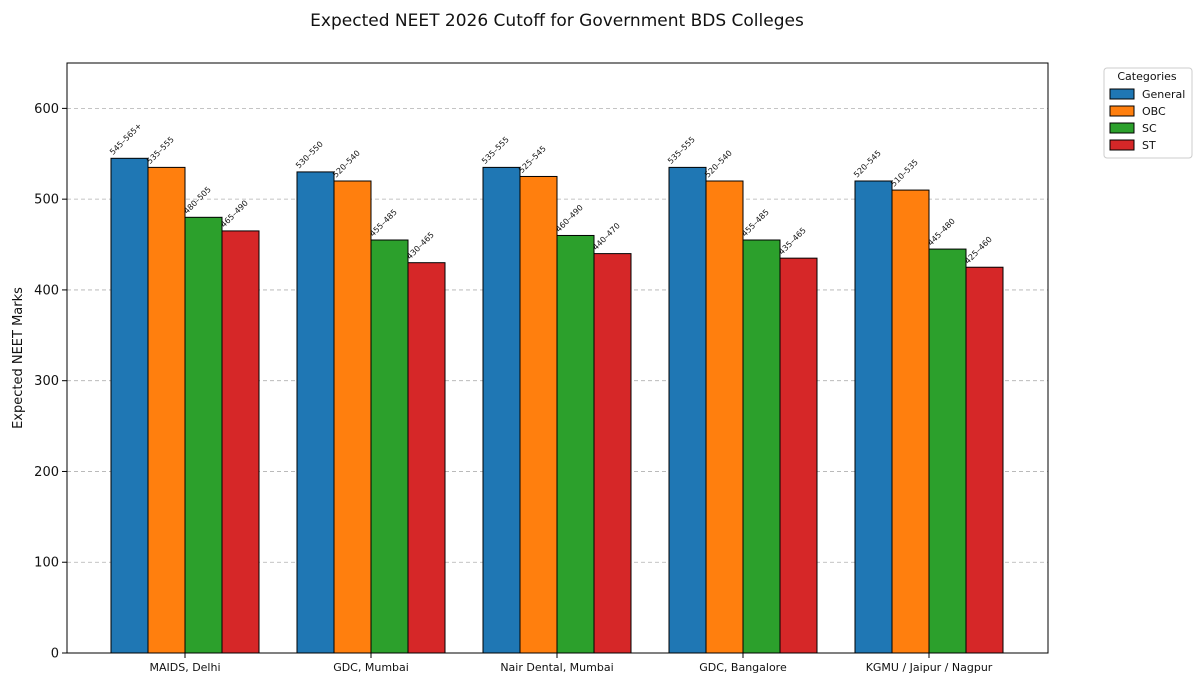 This screenshot has height=686, width=1200. I want to click on legend-label-sc: SC, so click(1149, 128).